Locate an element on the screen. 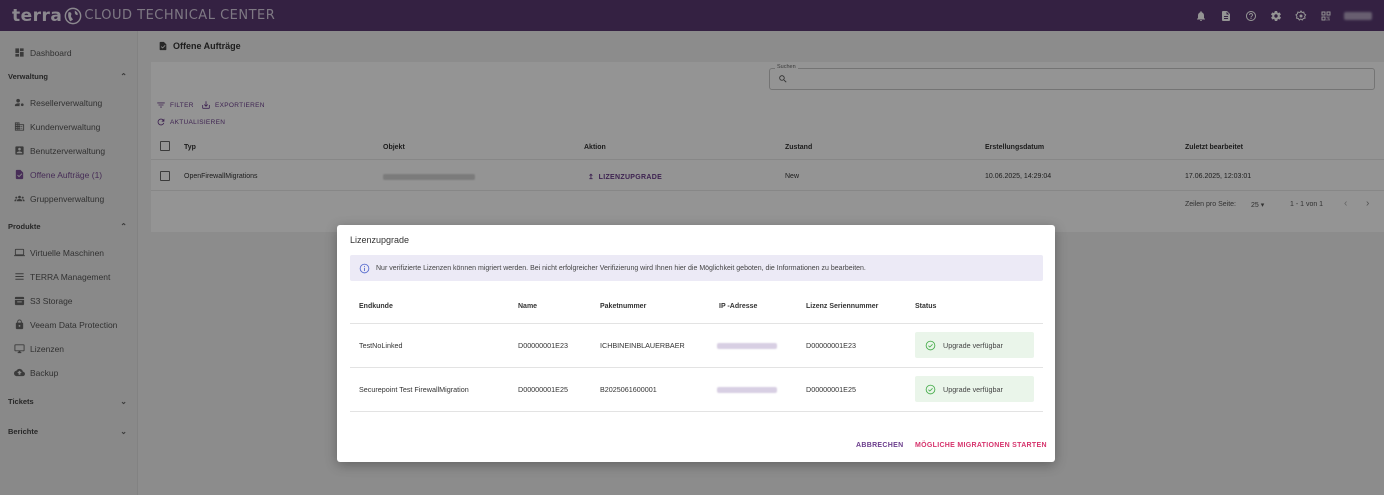  rows-per-page-value: 25 is located at coordinates (1255, 205).